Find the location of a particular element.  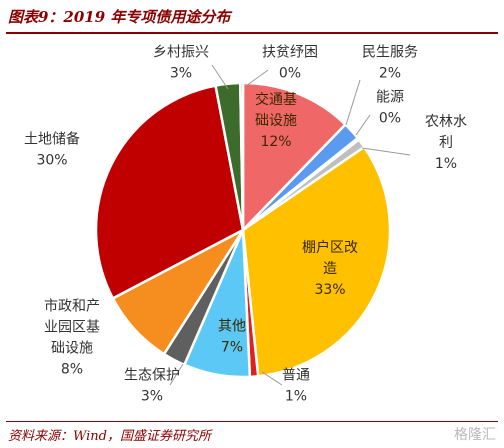

slice-label-5: 棚户区改造 33% is located at coordinates (330, 268).